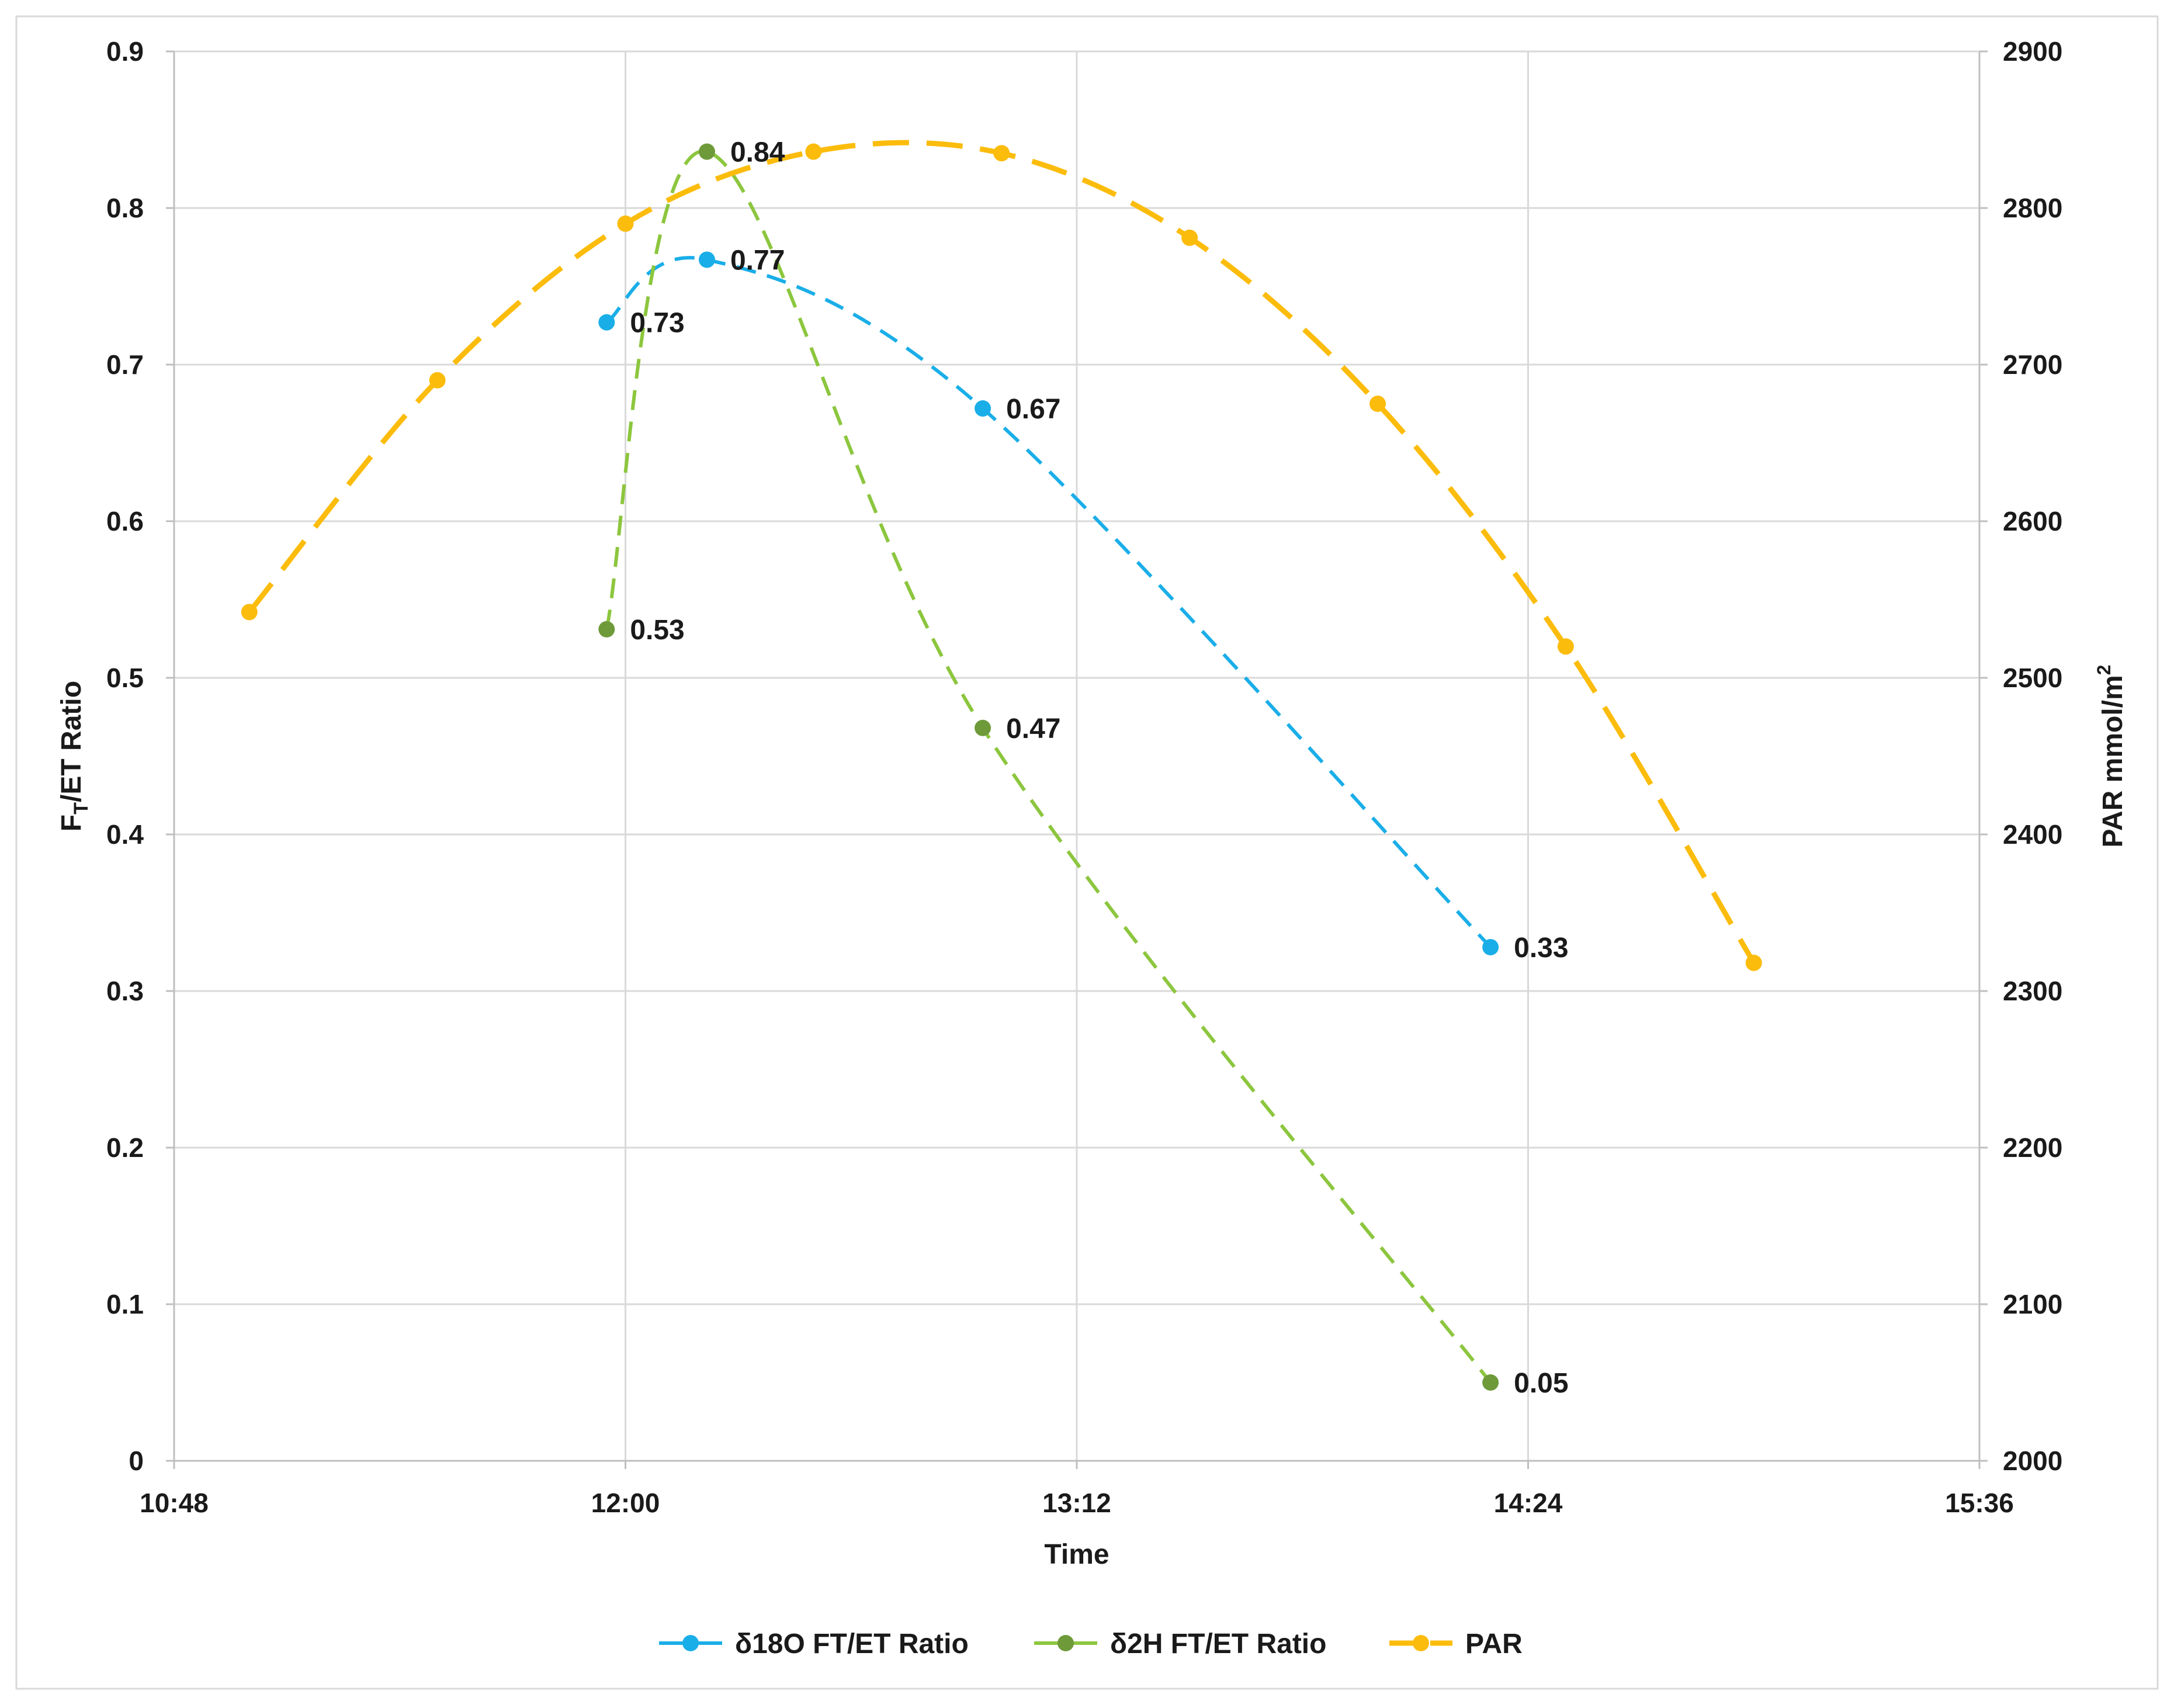 This screenshot has width=2174, height=1708. Describe the element at coordinates (2033, 678) in the screenshot. I see `y-right-tick-label: 2500` at that location.